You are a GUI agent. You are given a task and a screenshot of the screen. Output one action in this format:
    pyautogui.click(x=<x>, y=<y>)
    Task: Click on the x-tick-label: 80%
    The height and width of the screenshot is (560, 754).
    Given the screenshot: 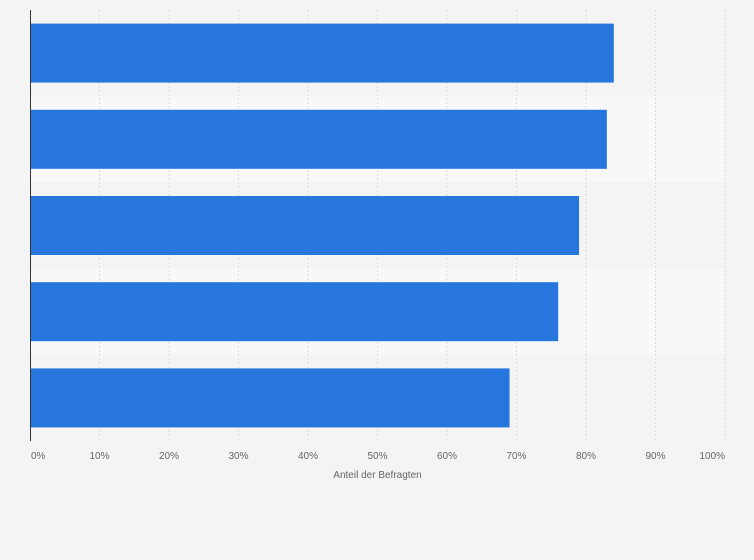 What is the action you would take?
    pyautogui.click(x=586, y=456)
    